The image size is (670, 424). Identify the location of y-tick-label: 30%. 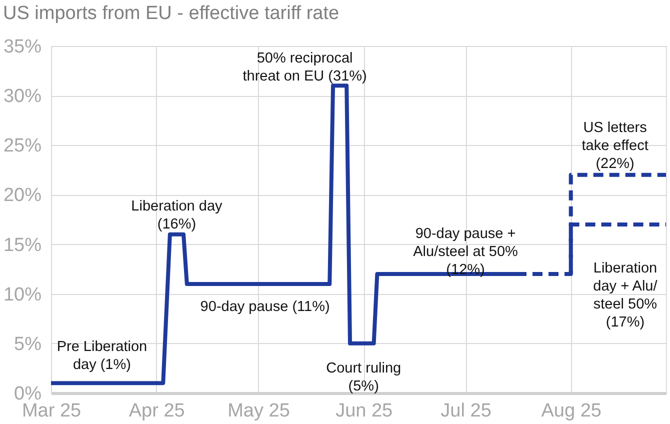
(22, 97).